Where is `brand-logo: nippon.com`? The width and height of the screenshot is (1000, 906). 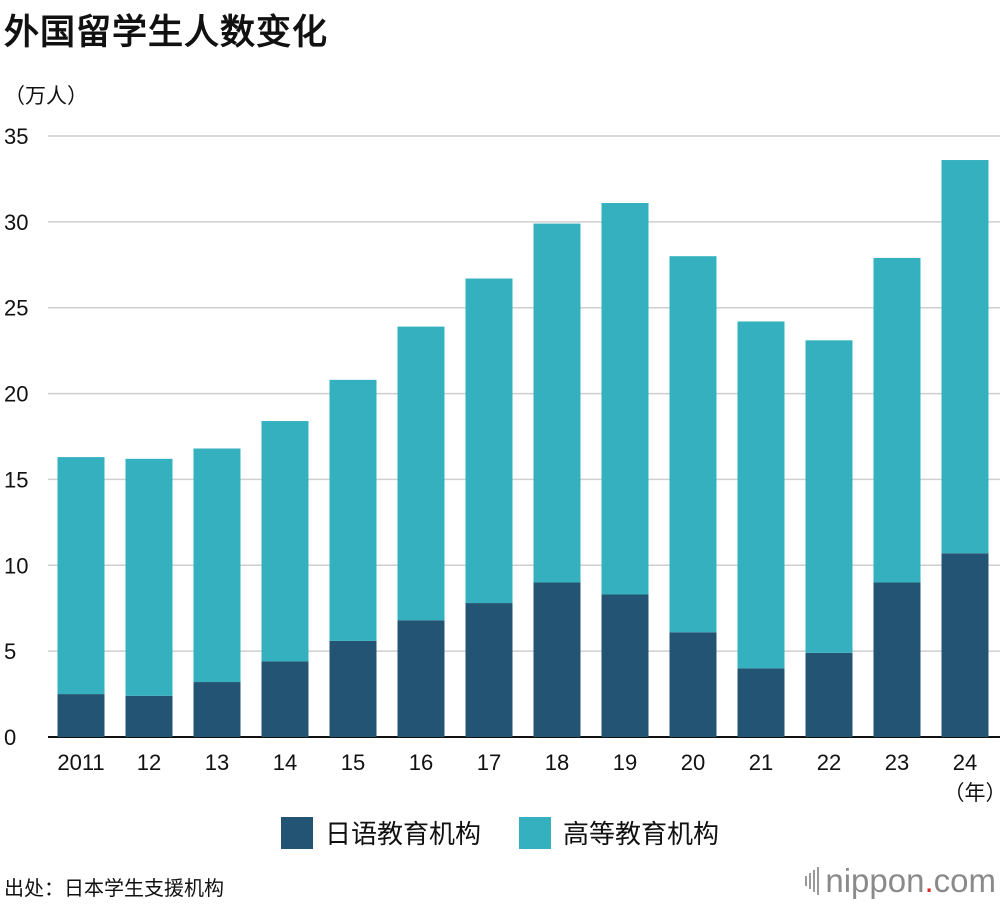 brand-logo: nippon.com is located at coordinates (900, 881).